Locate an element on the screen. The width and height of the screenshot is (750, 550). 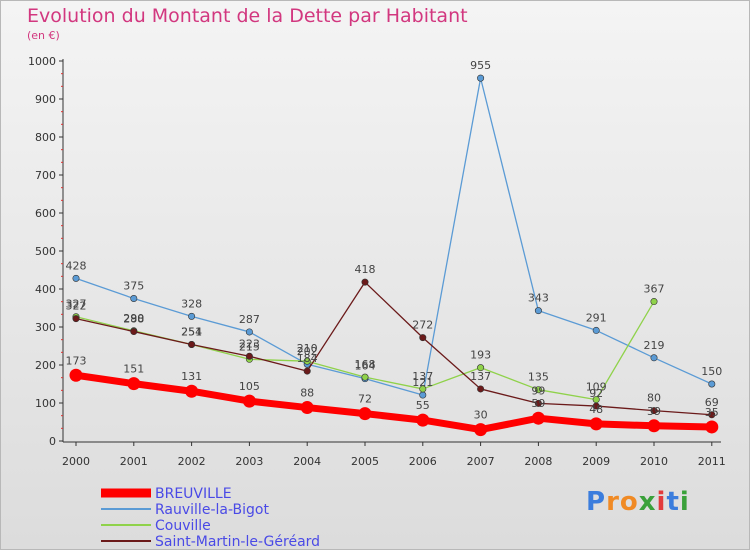
data-label: 35 is located at coordinates (712, 412).